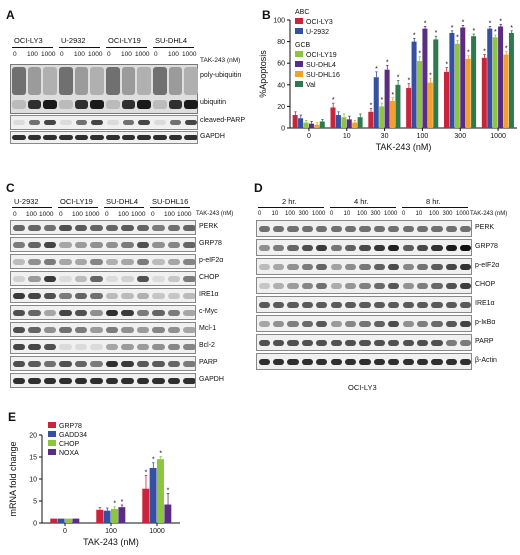 Image resolution: width=520 pixels, height=555 pixels. What do you see at coordinates (78, 207) in the screenshot?
I see `panel-c-group-bar` at bounding box center [78, 207].